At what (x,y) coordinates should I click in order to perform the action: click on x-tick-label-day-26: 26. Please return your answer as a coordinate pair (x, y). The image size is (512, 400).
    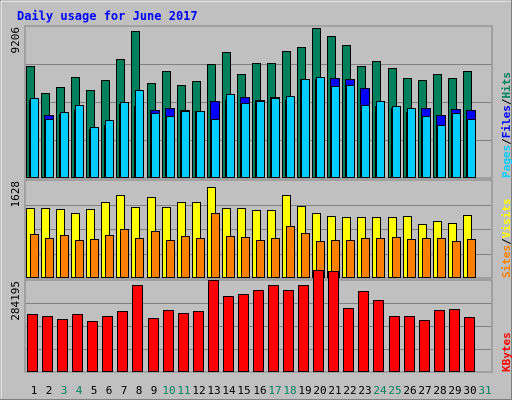
    Looking at the image, I should click on (409, 390).